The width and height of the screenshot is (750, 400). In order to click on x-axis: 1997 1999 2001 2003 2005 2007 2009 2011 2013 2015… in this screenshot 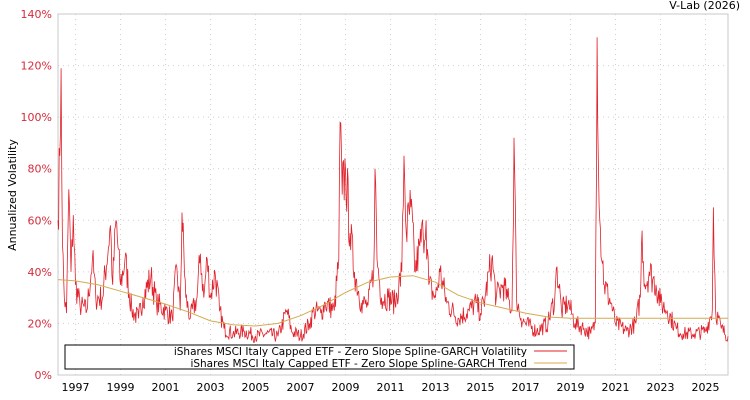, I will do `click(391, 387)`.